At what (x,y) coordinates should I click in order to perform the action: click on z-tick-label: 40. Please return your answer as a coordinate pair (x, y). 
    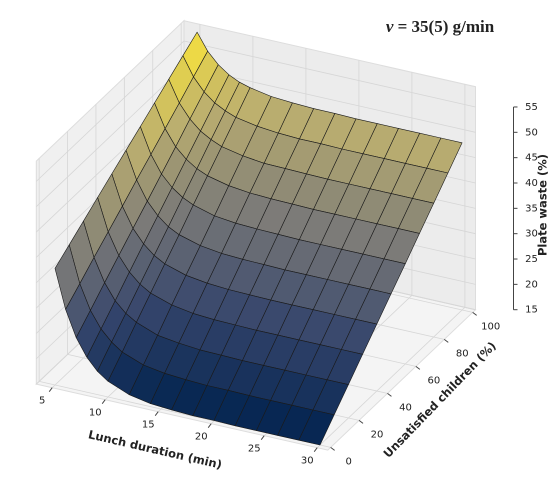
    Looking at the image, I should click on (531, 183).